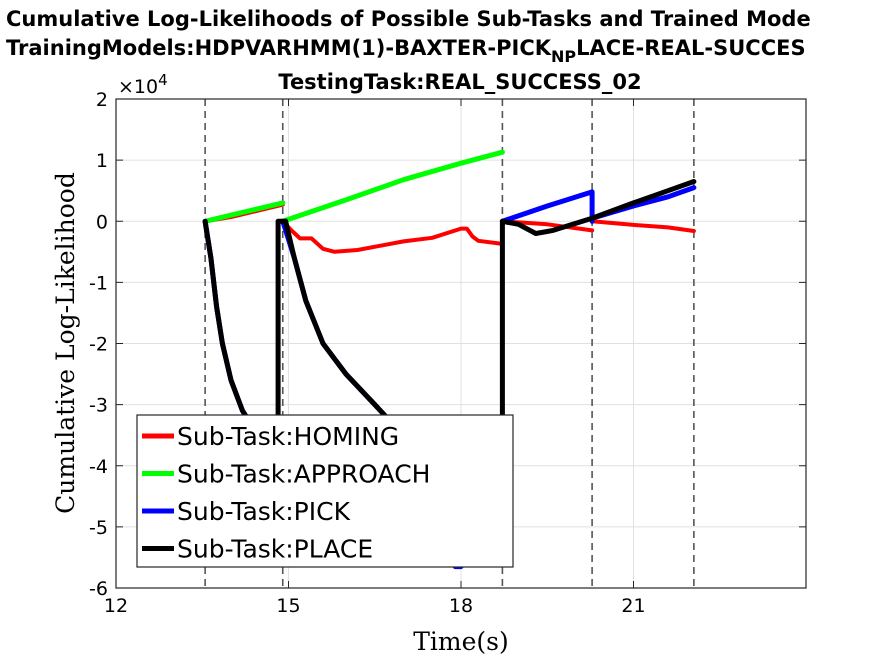  What do you see at coordinates (98, 589) in the screenshot?
I see `y-tick-label-0: -6` at bounding box center [98, 589].